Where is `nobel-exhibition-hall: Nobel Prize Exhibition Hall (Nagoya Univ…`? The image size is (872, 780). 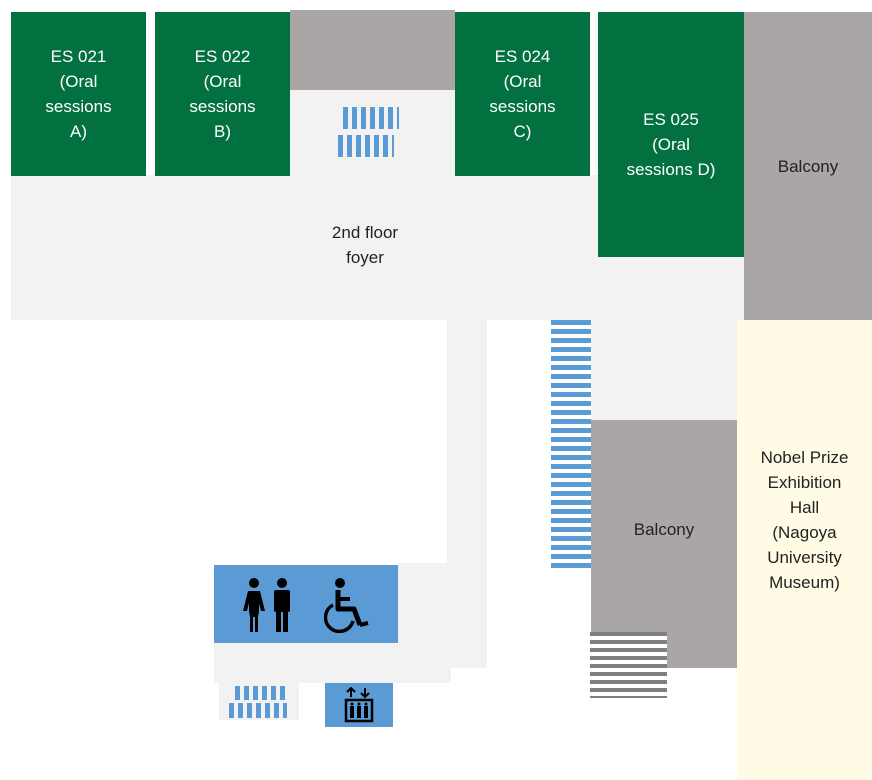
nobel-exhibition-hall: Nobel Prize Exhibition Hall (Nagoya Univ… is located at coordinates (804, 550).